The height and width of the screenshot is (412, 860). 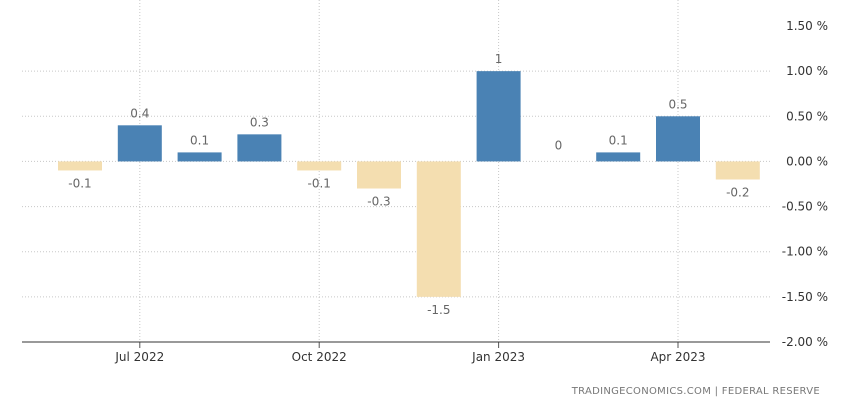 I want to click on y-tick-label: 1.50 %, so click(x=807, y=26).